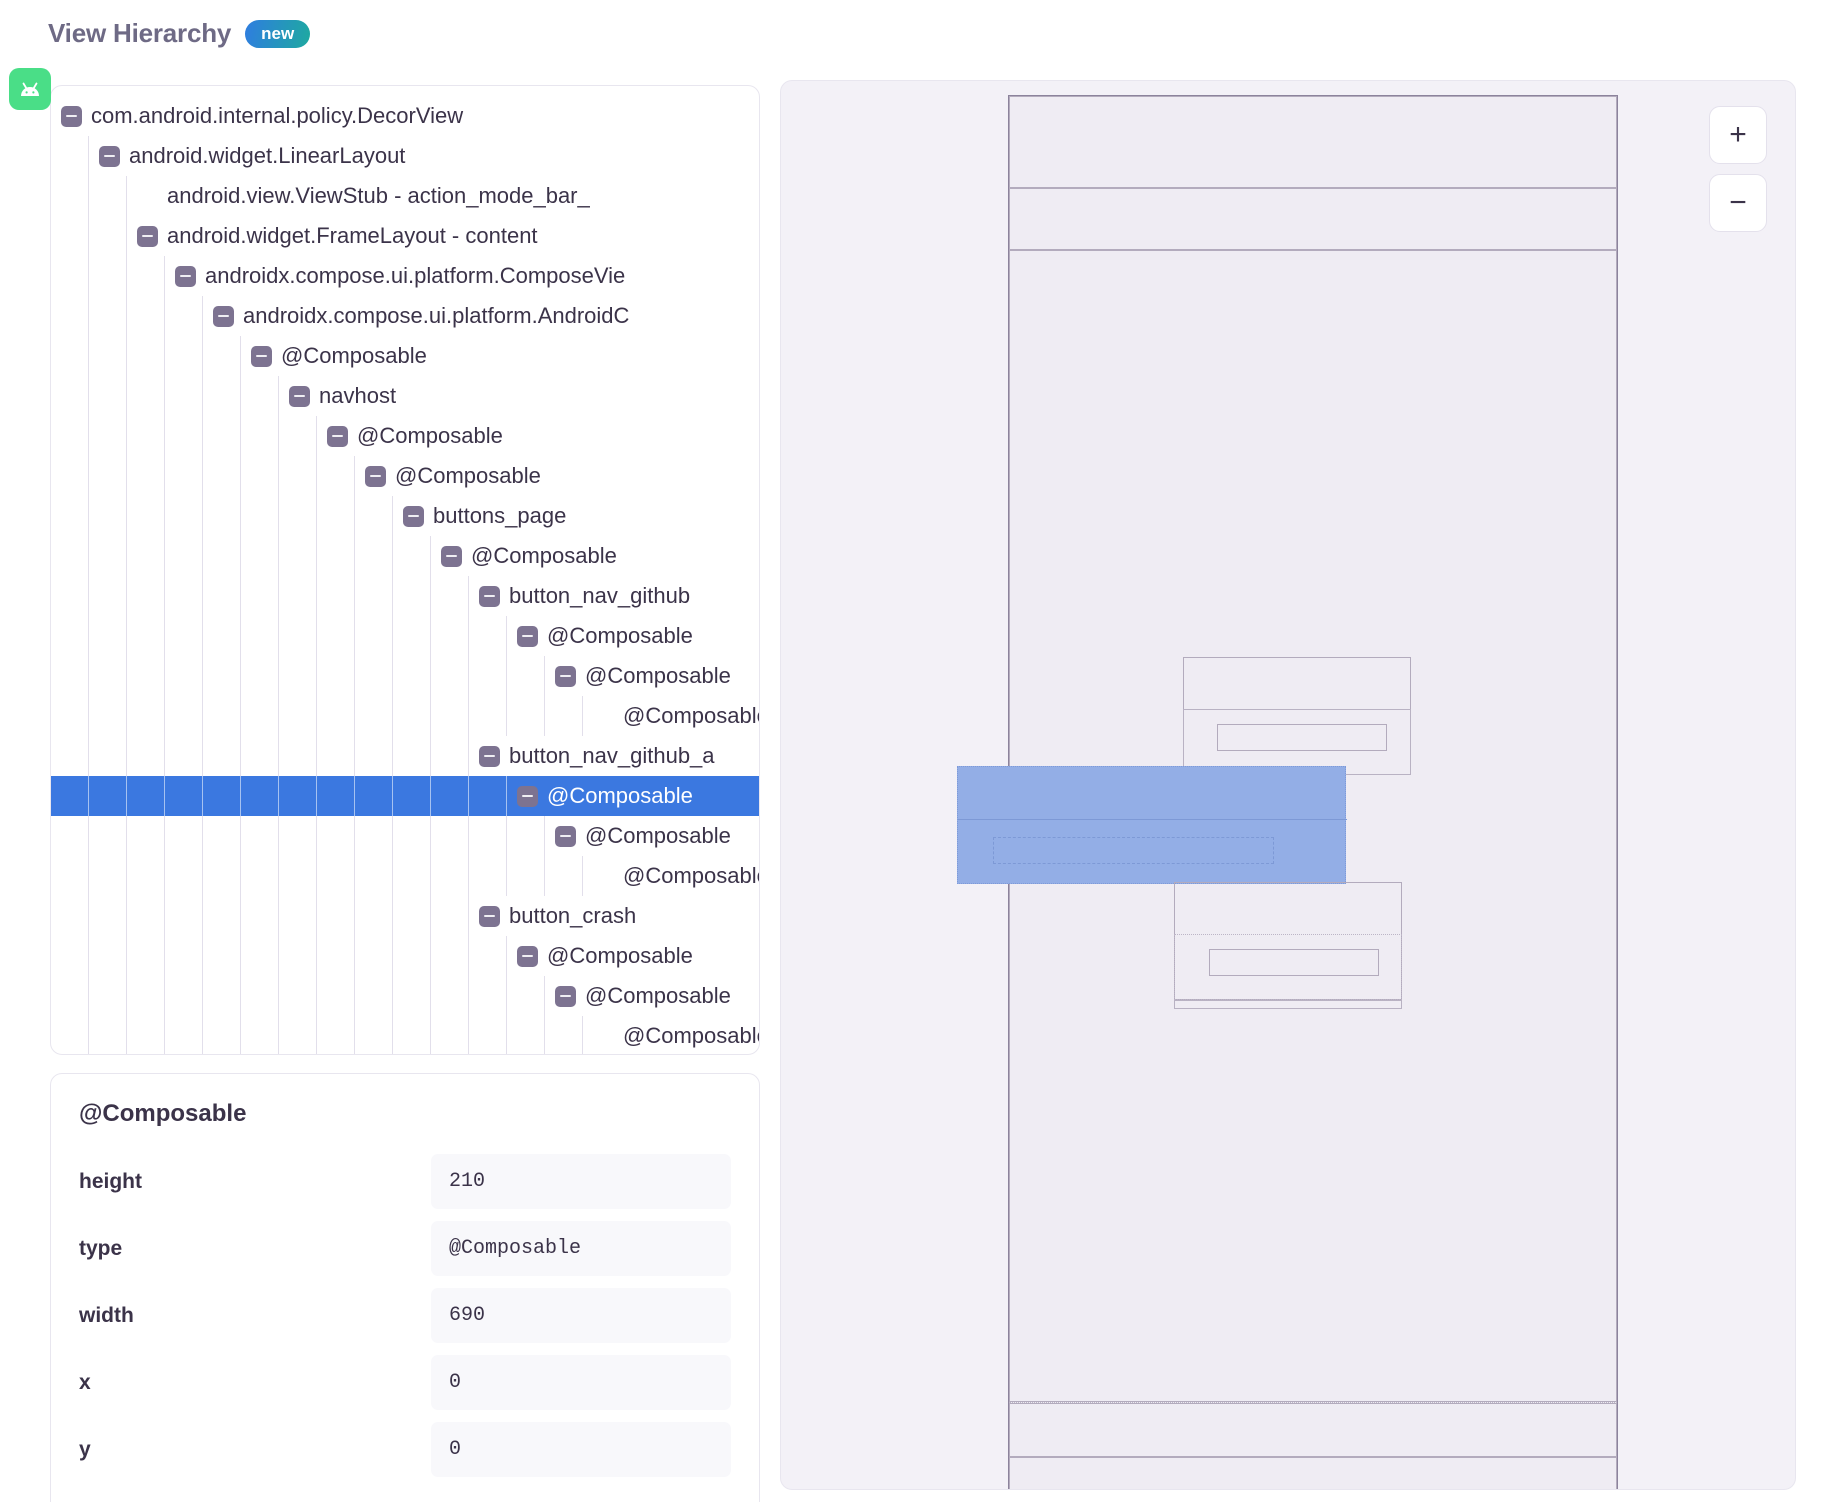 The width and height of the screenshot is (1846, 1502). Describe the element at coordinates (405, 196) in the screenshot. I see `tree-node: android.view.ViewStub - action_mode_bar_` at that location.